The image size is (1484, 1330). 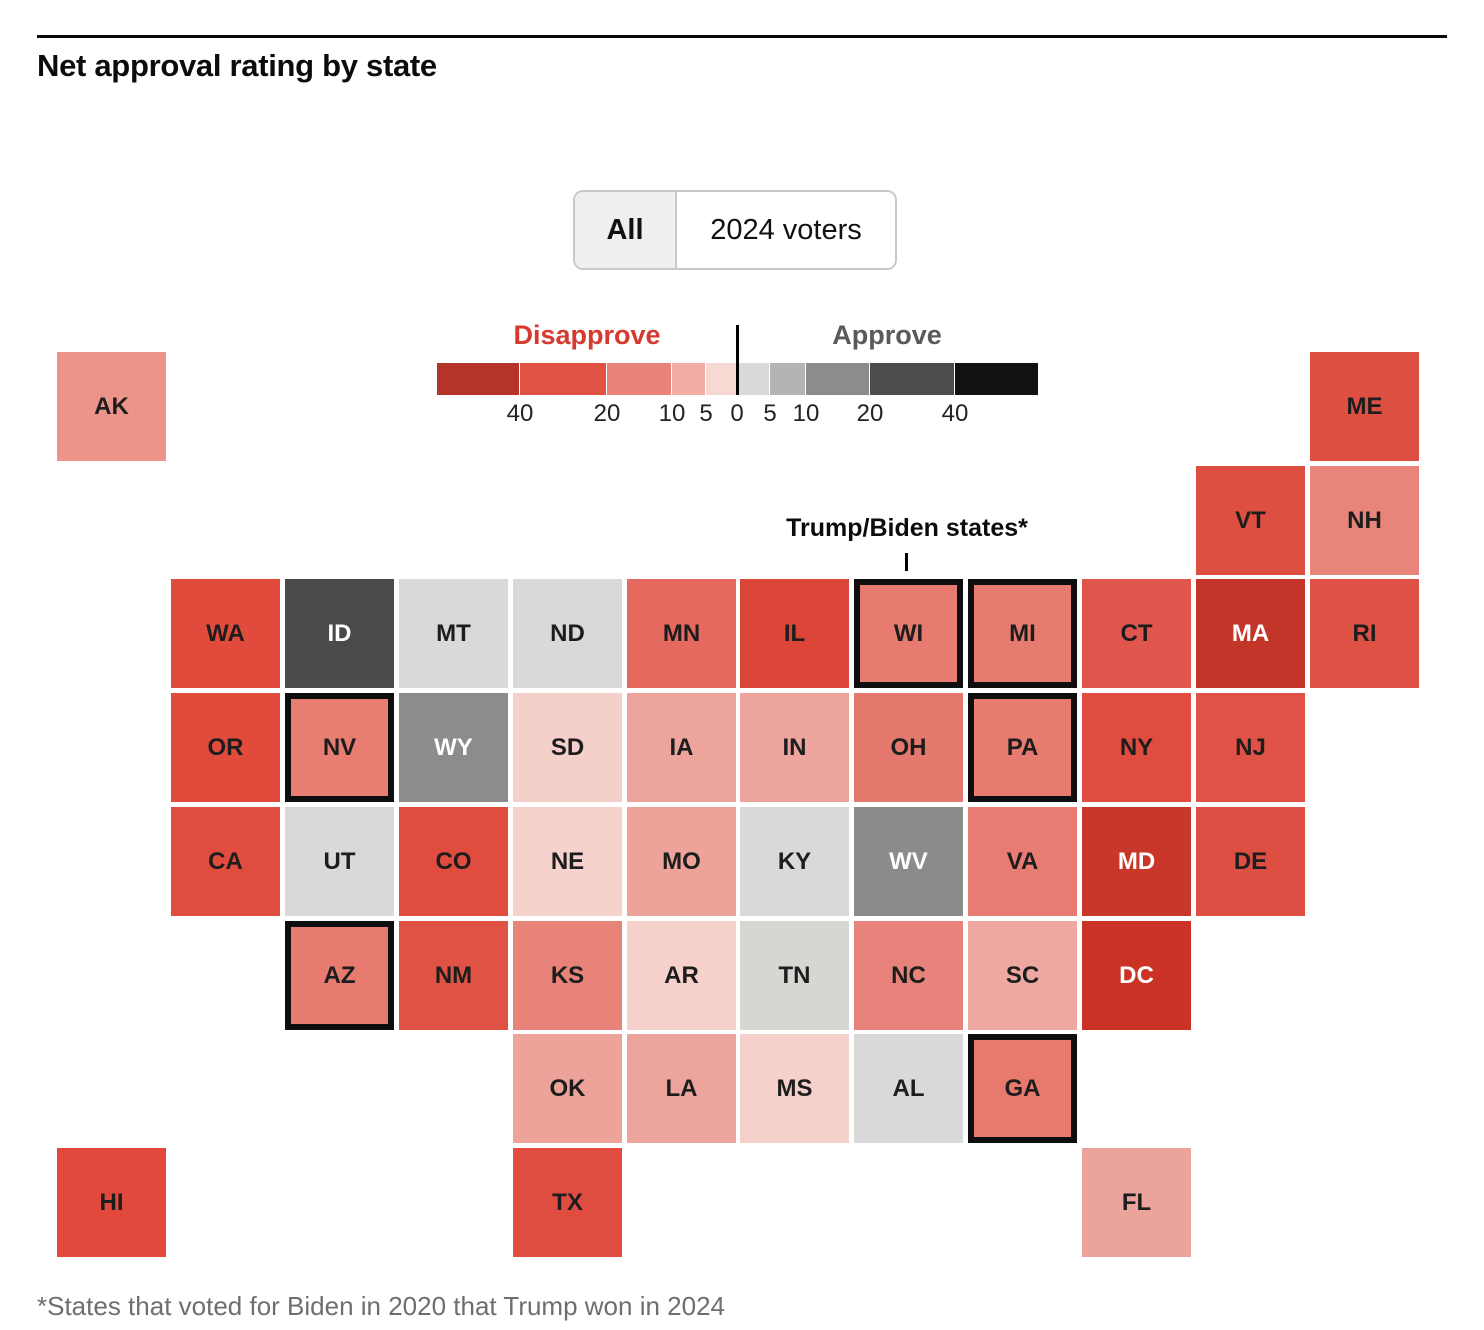 I want to click on state-tile-nd: ND, so click(x=567, y=633).